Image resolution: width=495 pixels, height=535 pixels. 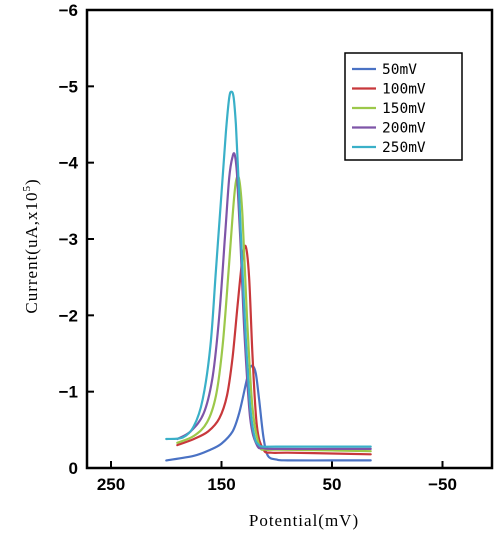 I want to click on legend-label-250mv: 250mV, so click(x=404, y=148).